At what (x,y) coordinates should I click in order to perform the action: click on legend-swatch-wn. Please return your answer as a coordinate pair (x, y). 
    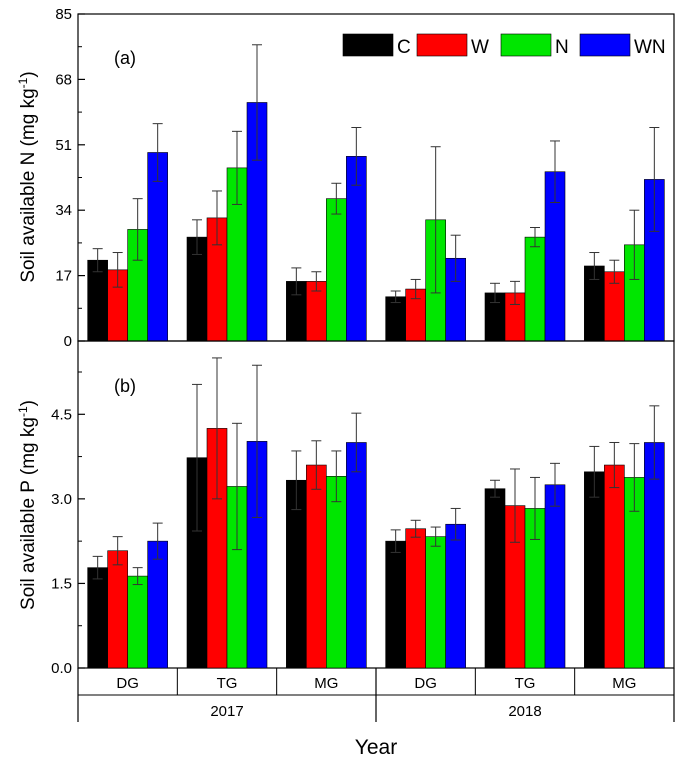
    Looking at the image, I should click on (605, 45).